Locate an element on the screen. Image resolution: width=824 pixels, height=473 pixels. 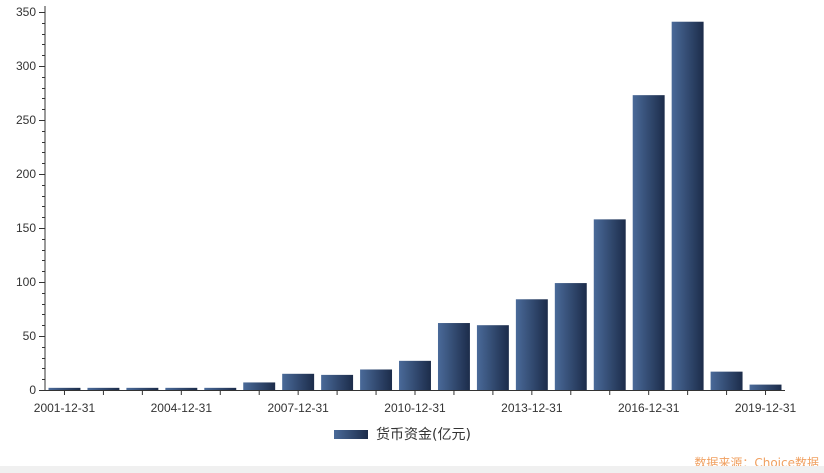
y-axis: 0 50 100 150 200 250 300 350 is located at coordinates (31, 201).